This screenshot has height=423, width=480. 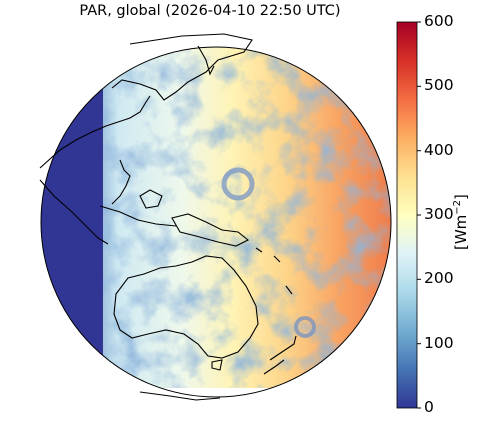 What do you see at coordinates (439, 214) in the screenshot?
I see `colorbar-tick-300: 300` at bounding box center [439, 214].